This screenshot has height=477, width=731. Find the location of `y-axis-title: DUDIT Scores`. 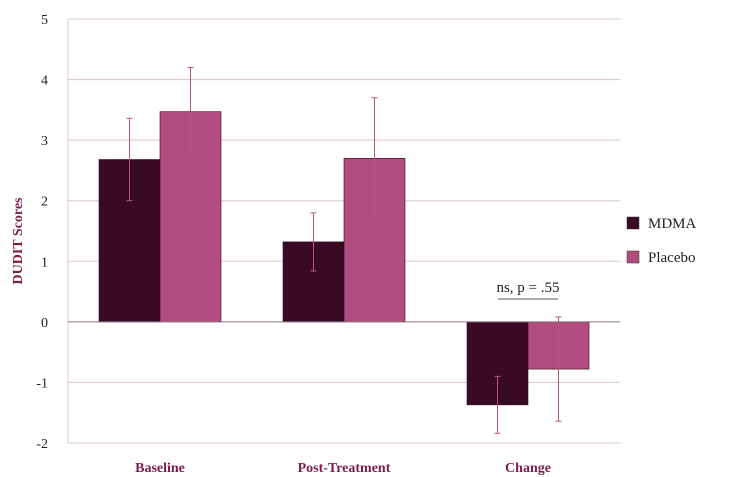

y-axis-title: DUDIT Scores is located at coordinates (18, 241).